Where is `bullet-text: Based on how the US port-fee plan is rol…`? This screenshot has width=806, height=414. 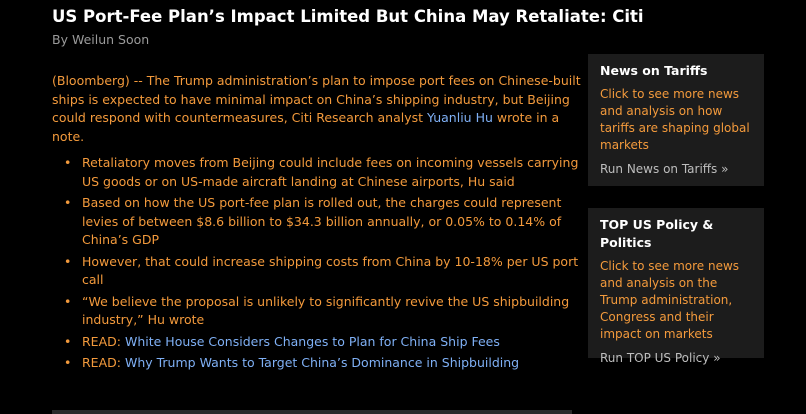
bullet-text: Based on how the US port-fee plan is rol… is located at coordinates (322, 221).